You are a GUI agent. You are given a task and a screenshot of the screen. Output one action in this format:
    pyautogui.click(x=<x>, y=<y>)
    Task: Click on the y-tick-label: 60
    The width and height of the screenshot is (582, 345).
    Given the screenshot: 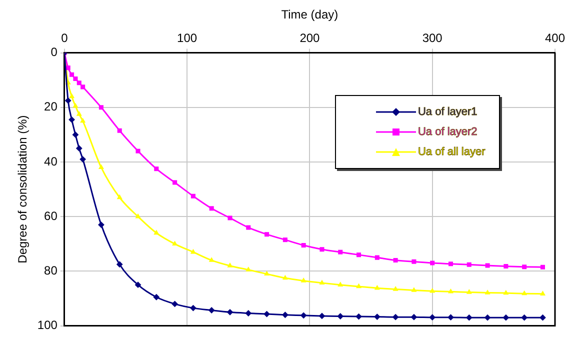 What is the action you would take?
    pyautogui.click(x=51, y=215)
    